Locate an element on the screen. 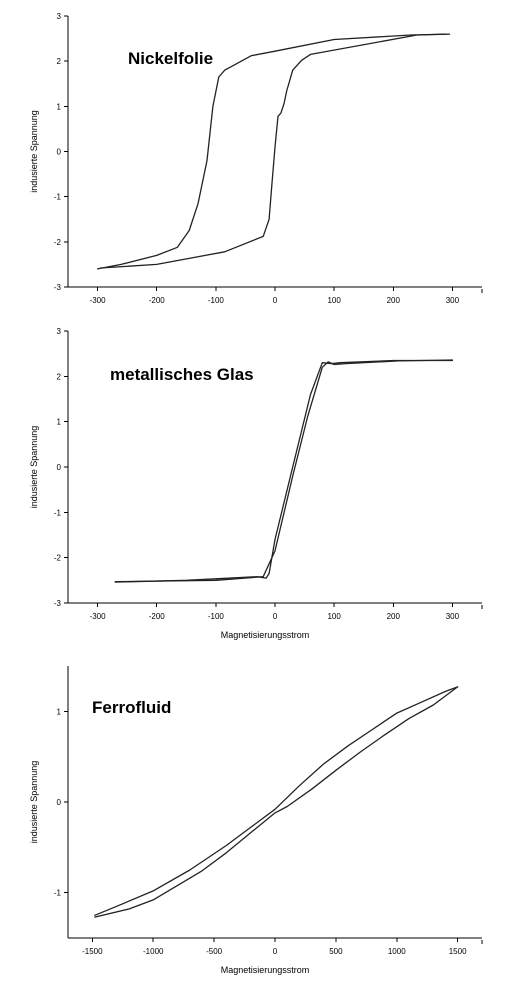 This screenshot has width=527, height=997. chart-title: Ferrofluid is located at coordinates (131, 707).